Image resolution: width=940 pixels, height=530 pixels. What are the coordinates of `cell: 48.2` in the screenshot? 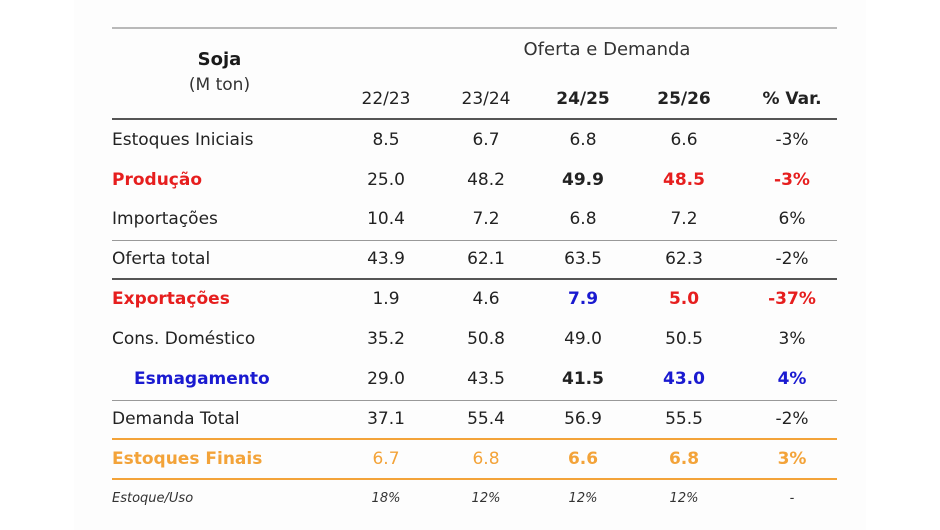 It's located at (486, 180).